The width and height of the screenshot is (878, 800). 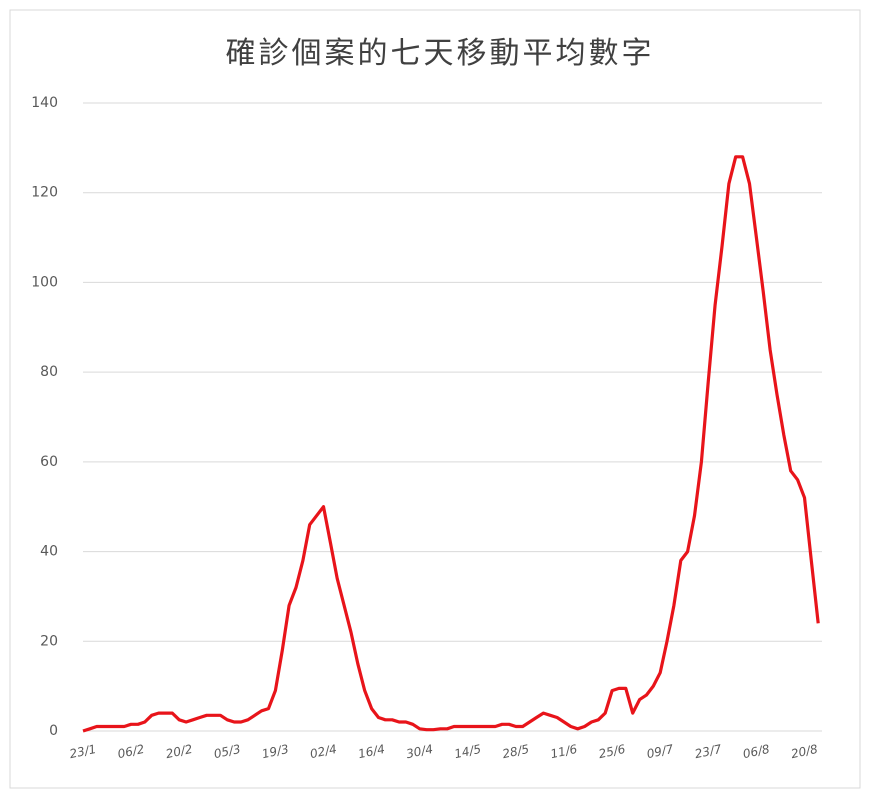 What do you see at coordinates (49, 372) in the screenshot?
I see `y-tick-label: 80` at bounding box center [49, 372].